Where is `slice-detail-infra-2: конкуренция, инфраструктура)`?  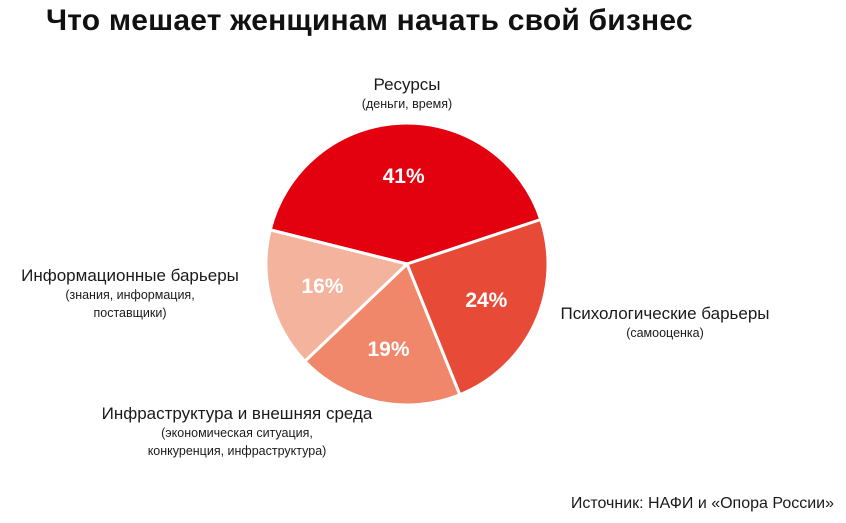
slice-detail-infra-2: конкуренция, инфраструктура) is located at coordinates (237, 451).